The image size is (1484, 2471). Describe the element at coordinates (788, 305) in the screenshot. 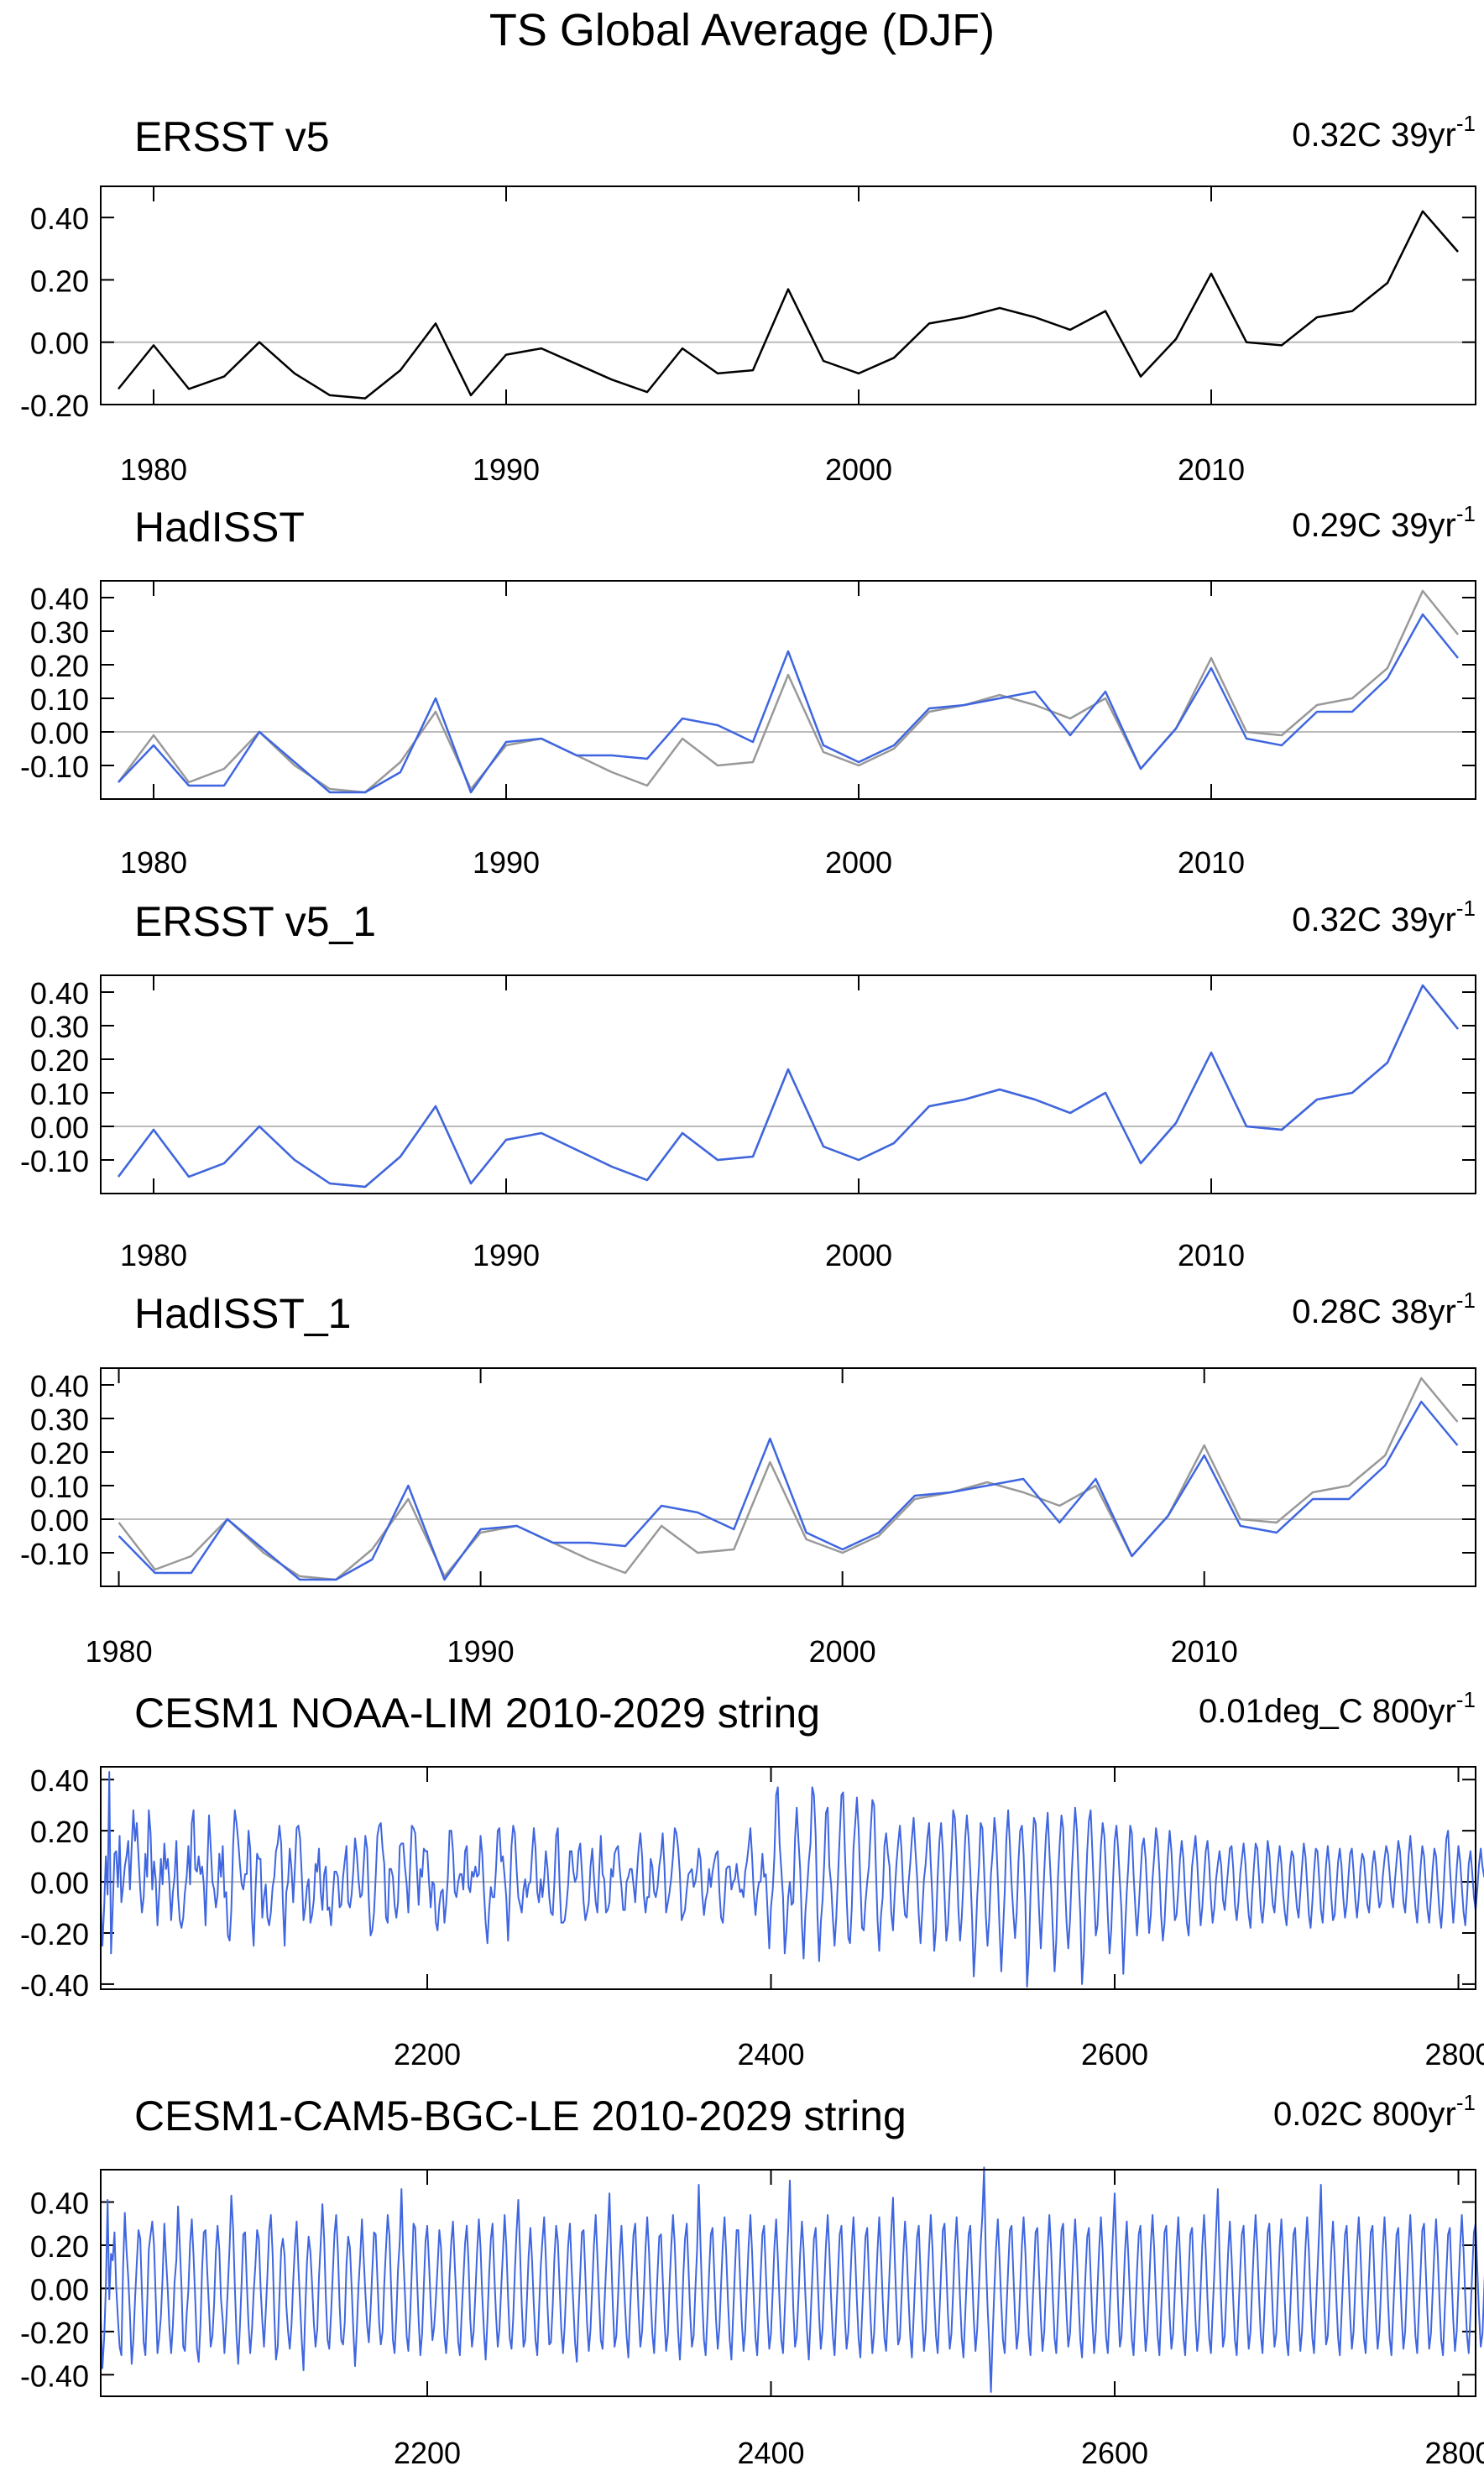

I see `series-line-obs` at that location.